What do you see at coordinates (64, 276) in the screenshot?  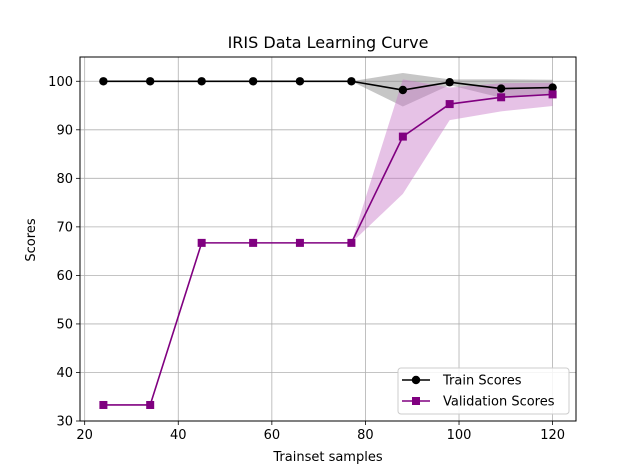 I see `y-tick-label: 60` at bounding box center [64, 276].